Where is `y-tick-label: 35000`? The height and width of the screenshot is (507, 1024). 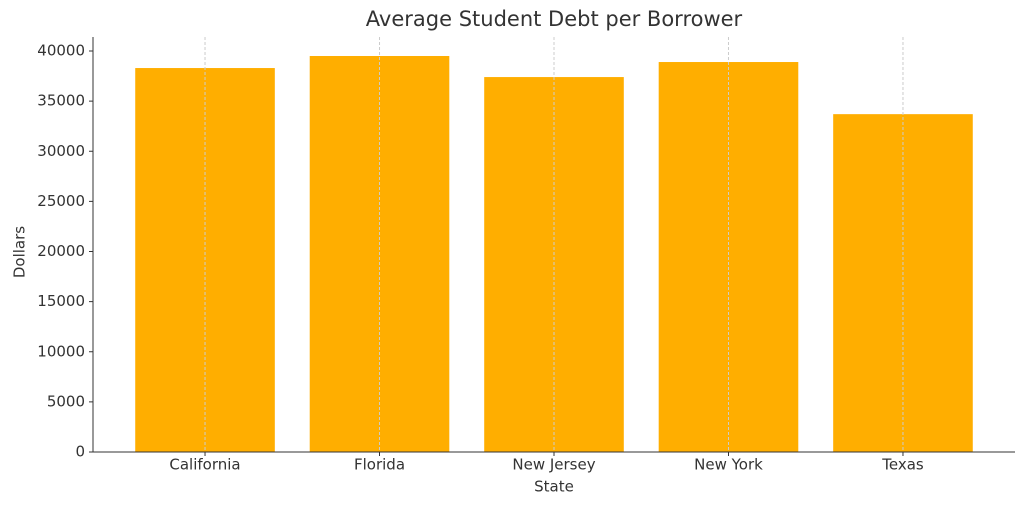
y-tick-label: 35000 is located at coordinates (61, 101).